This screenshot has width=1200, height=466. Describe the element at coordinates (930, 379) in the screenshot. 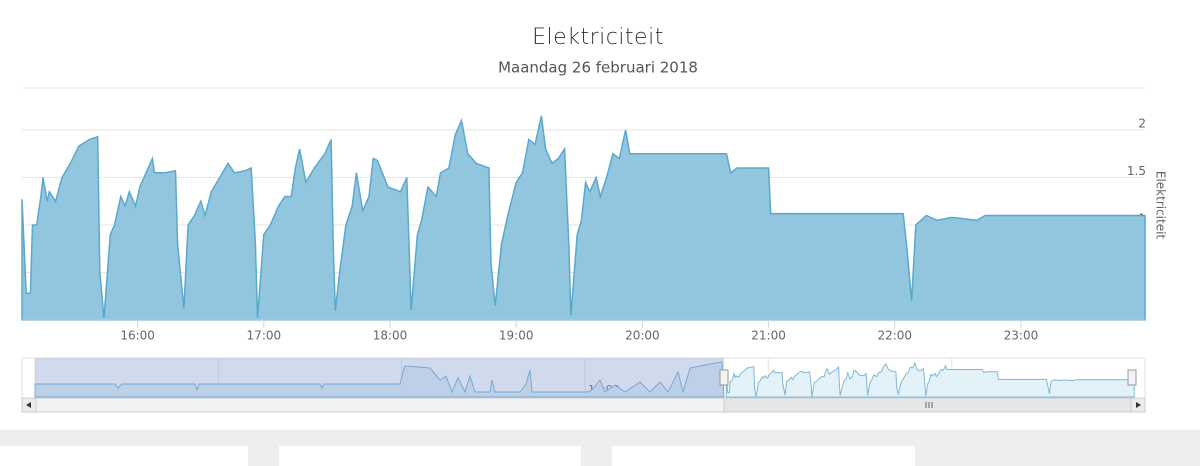

I see `navigator-series` at that location.